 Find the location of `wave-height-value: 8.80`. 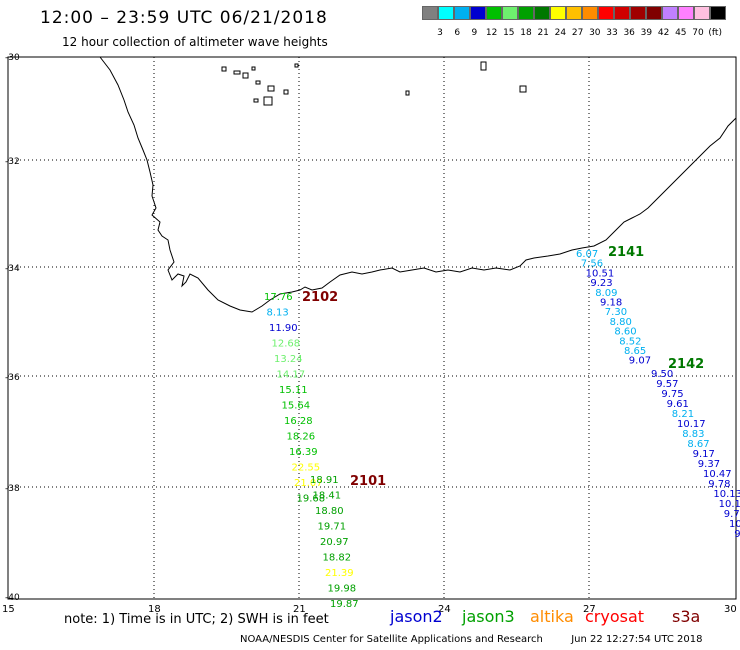

wave-height-value: 8.80 is located at coordinates (621, 322).